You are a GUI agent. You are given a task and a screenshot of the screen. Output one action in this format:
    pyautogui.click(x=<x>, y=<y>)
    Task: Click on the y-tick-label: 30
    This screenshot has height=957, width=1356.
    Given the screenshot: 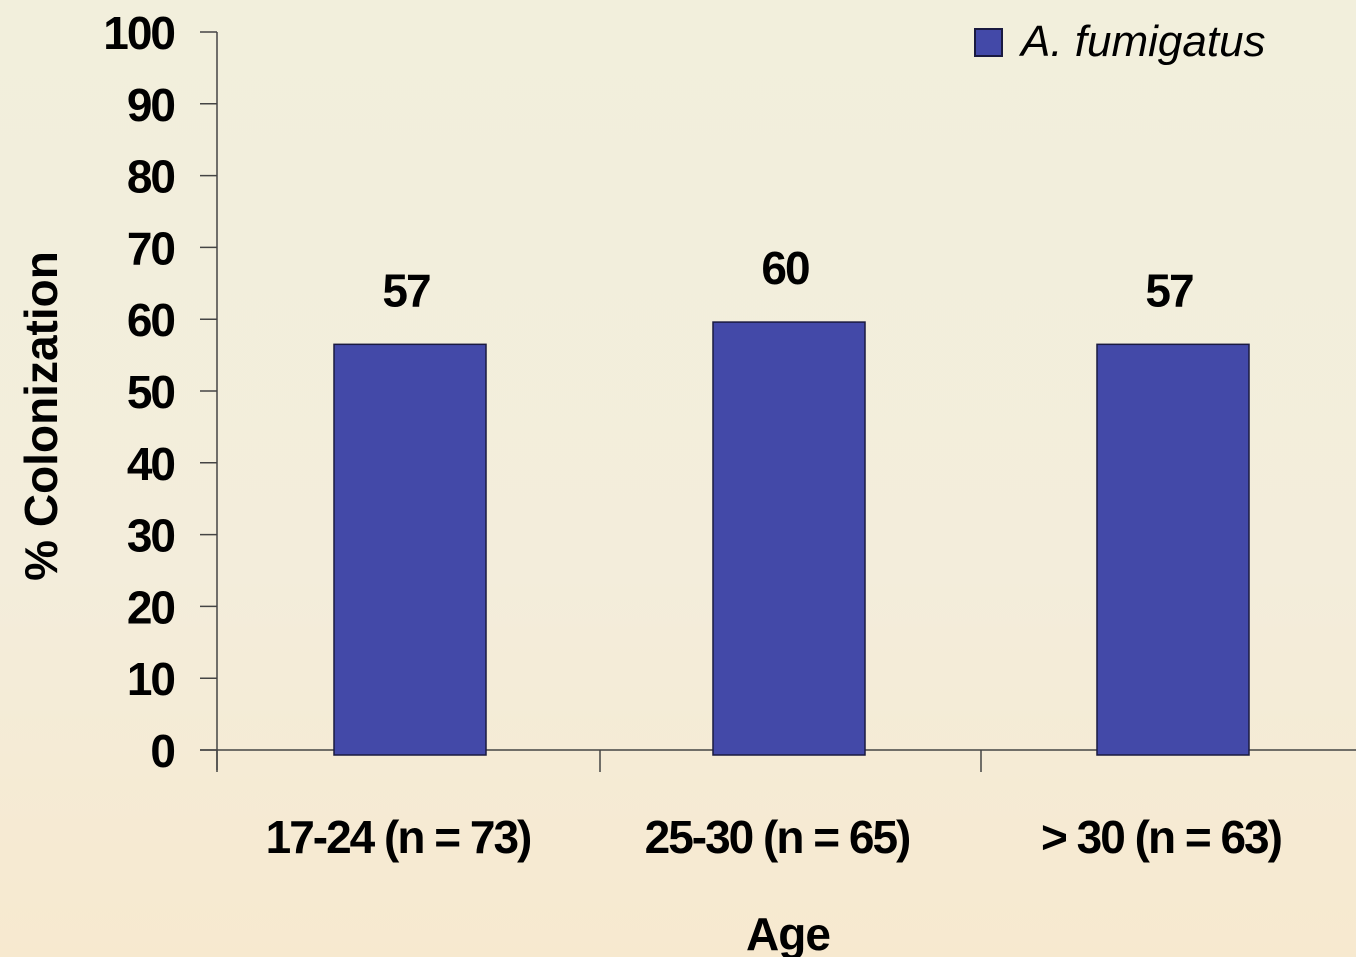 What is the action you would take?
    pyautogui.click(x=151, y=536)
    